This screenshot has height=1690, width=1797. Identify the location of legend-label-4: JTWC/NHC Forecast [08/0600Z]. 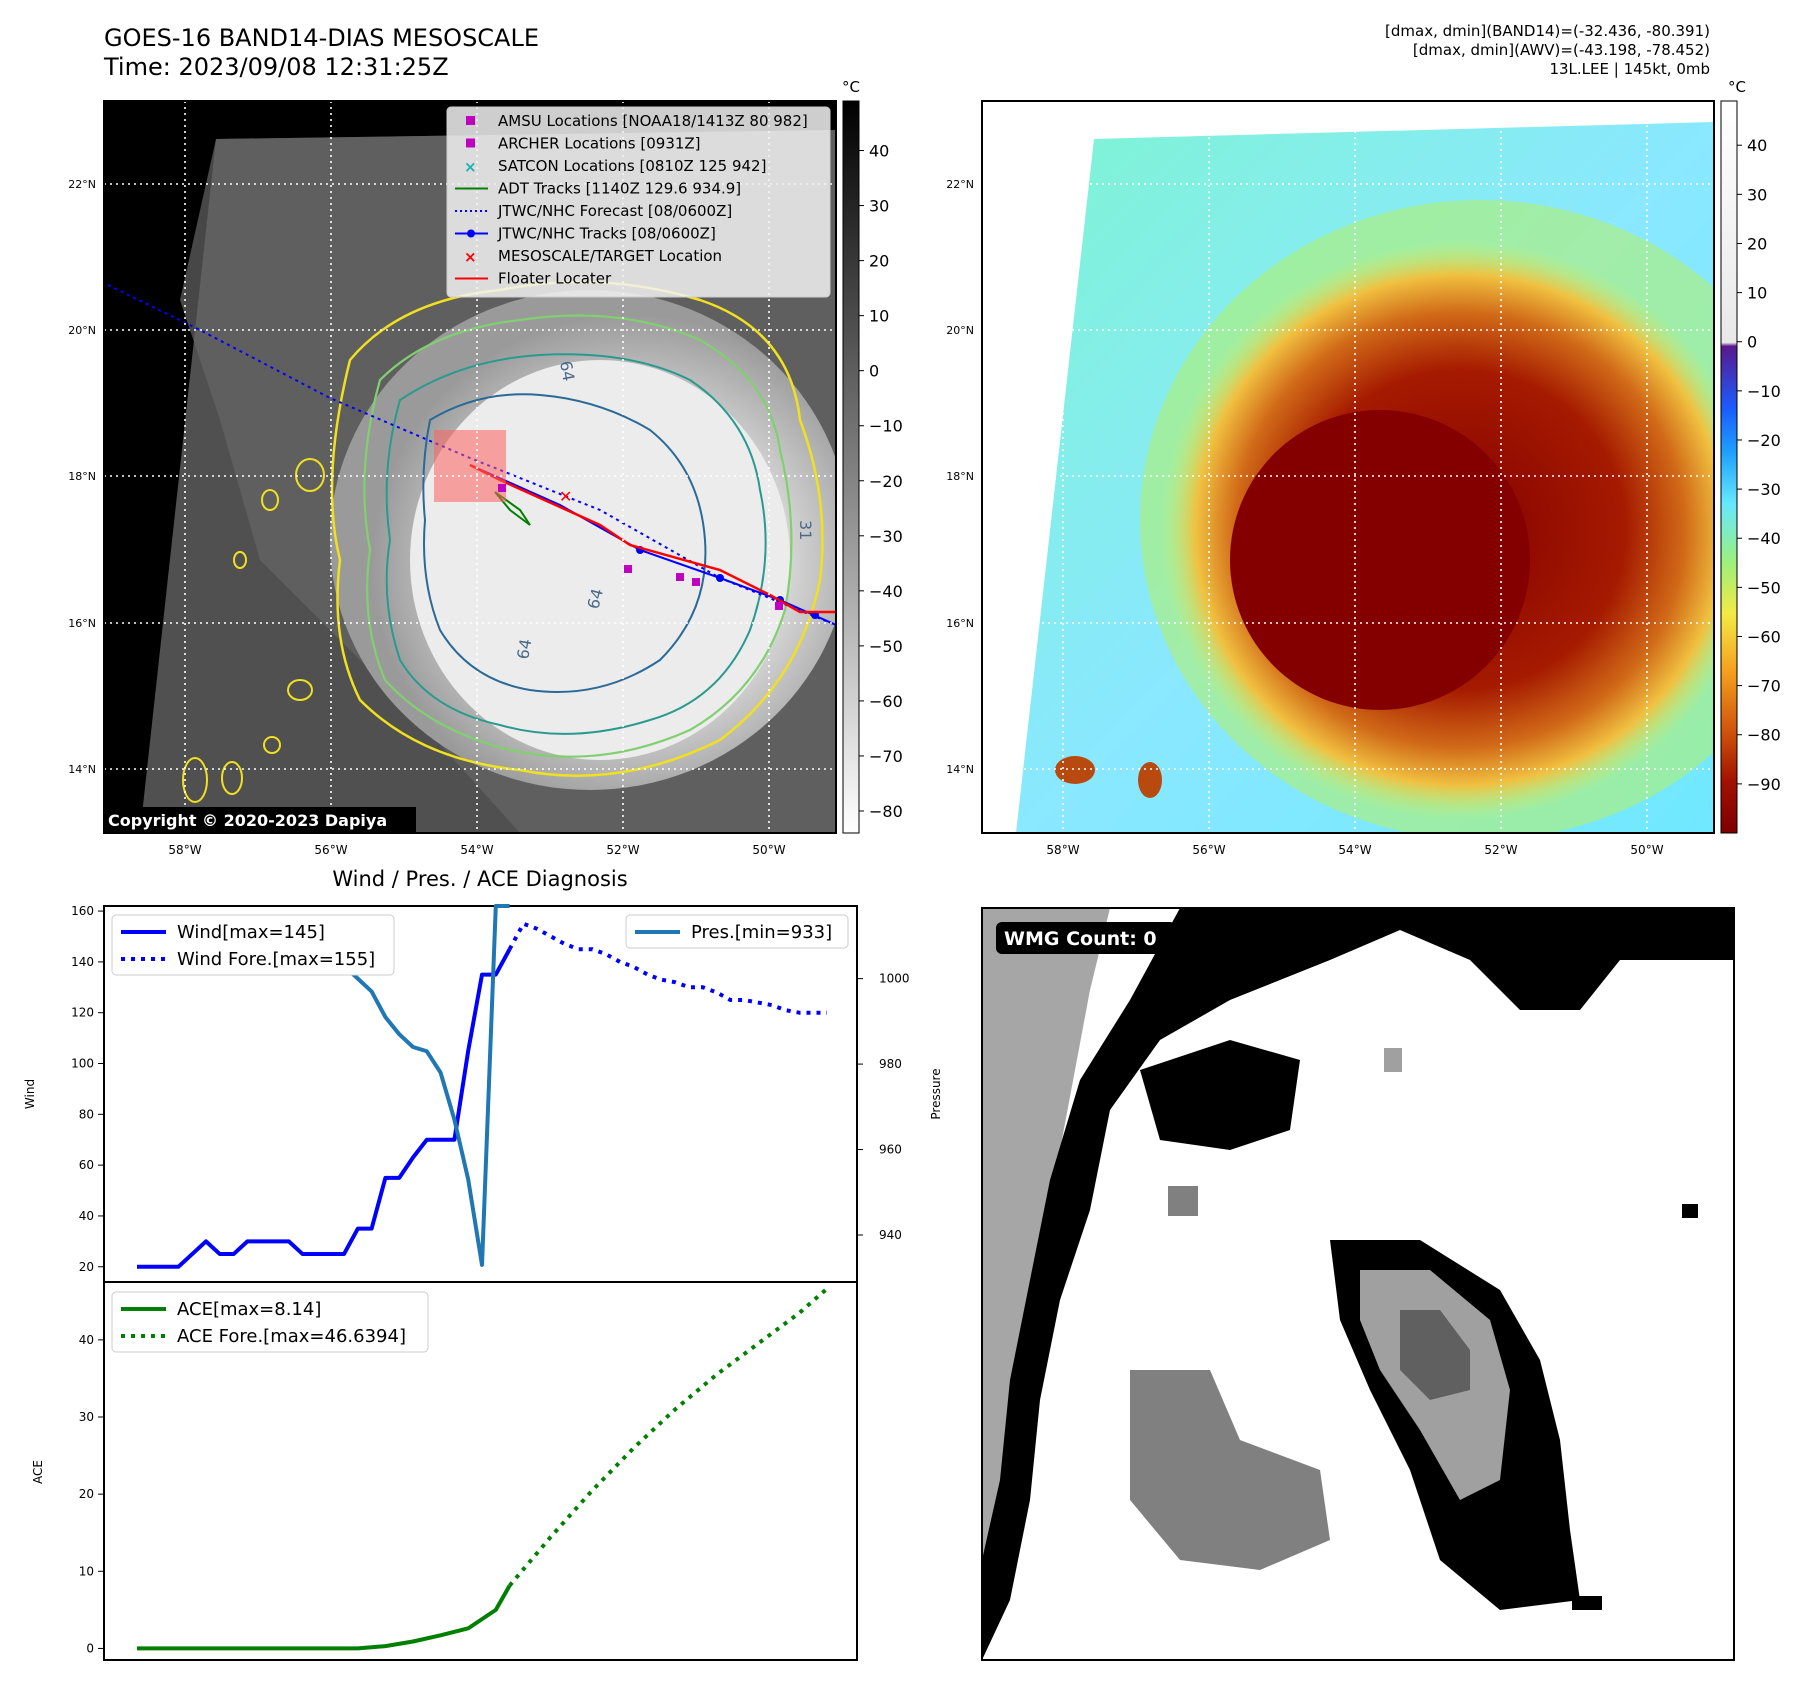
(614, 211).